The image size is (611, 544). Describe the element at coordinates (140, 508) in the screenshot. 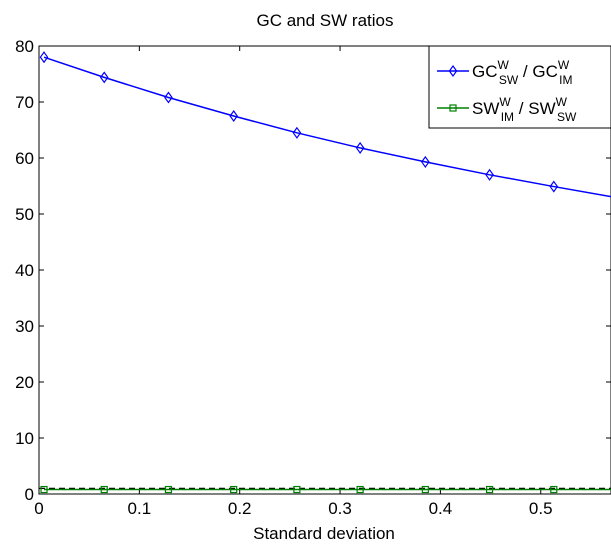

I see `x-tick-label: 0.1` at that location.